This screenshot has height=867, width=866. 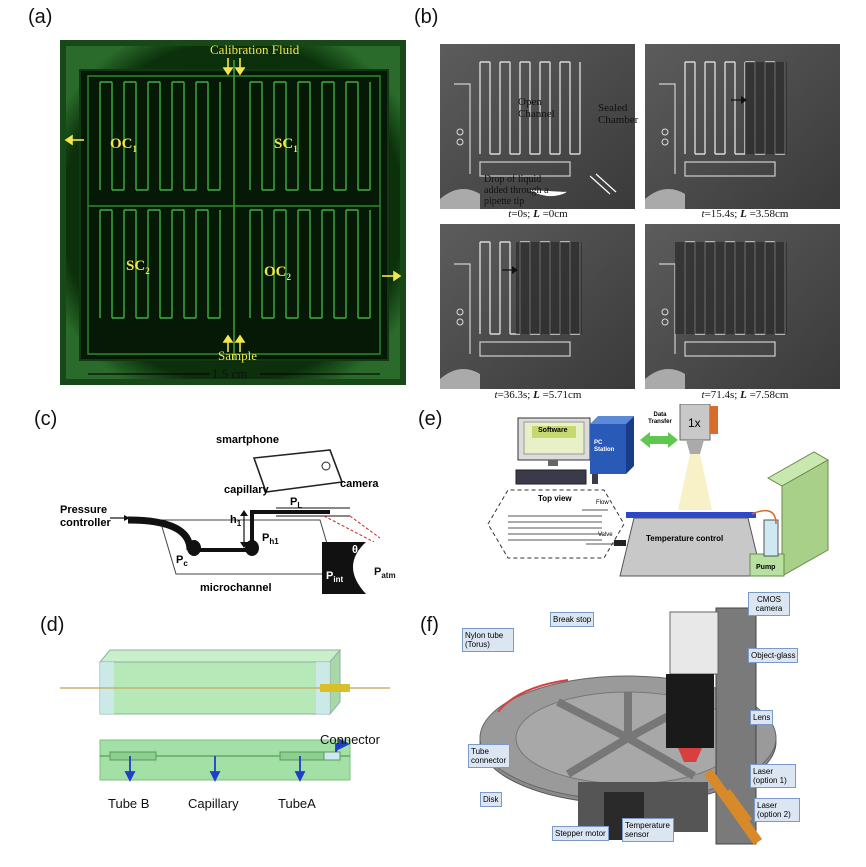 I want to click on panel-f-label: (f), so click(x=429, y=625).